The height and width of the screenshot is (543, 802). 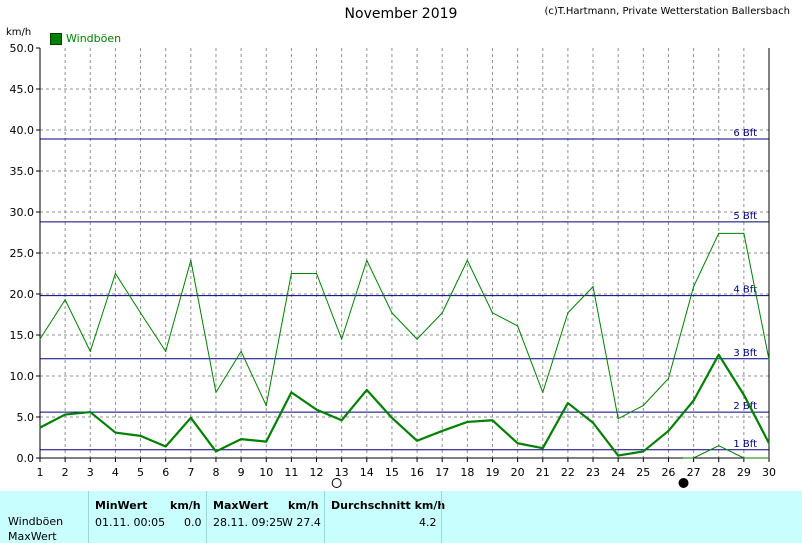 I want to click on y-tick-label: 45.0, so click(x=22, y=89).